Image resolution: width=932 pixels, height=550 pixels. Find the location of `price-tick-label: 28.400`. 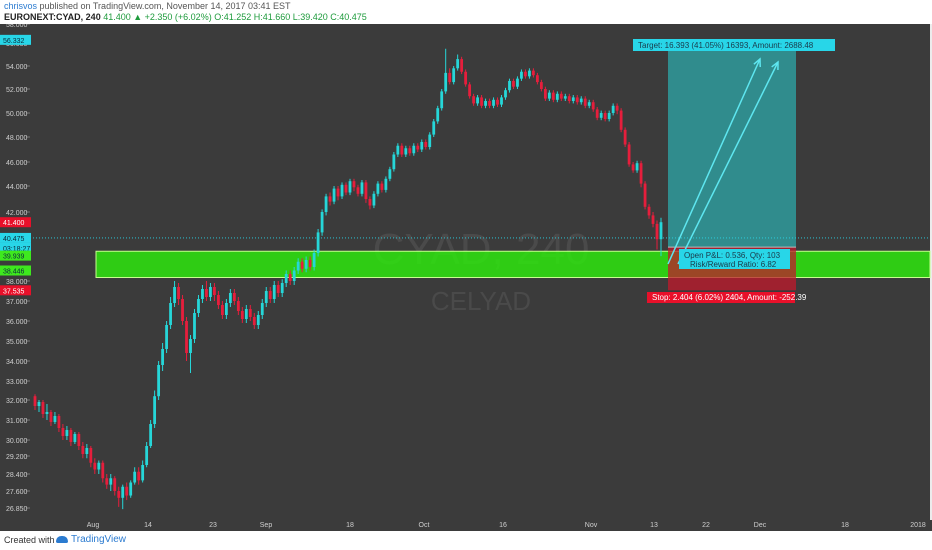

price-tick-label: 28.400 is located at coordinates (17, 475).